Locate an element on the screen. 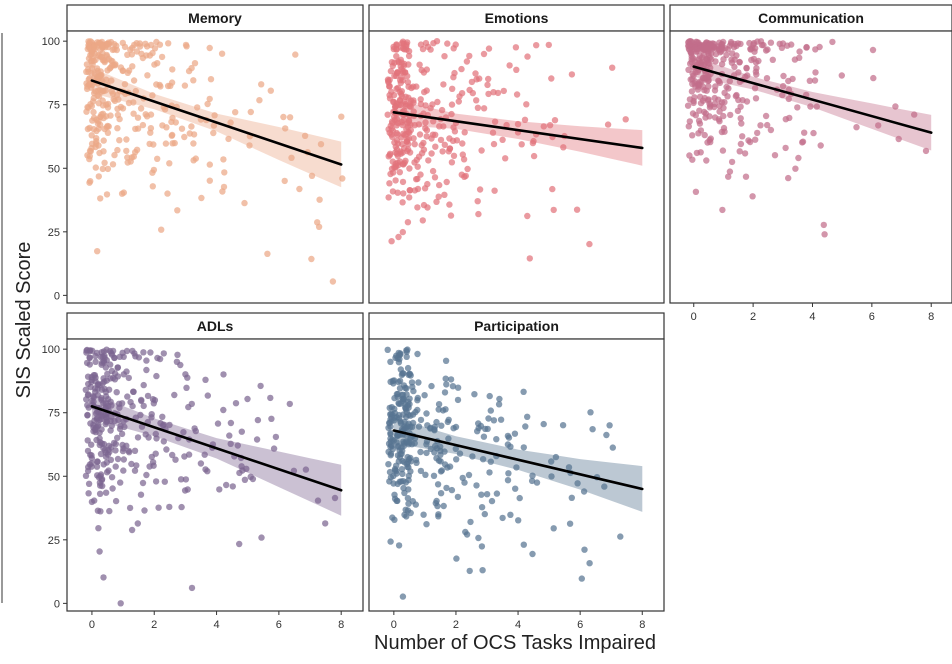  confidence-band is located at coordinates (518, 132).